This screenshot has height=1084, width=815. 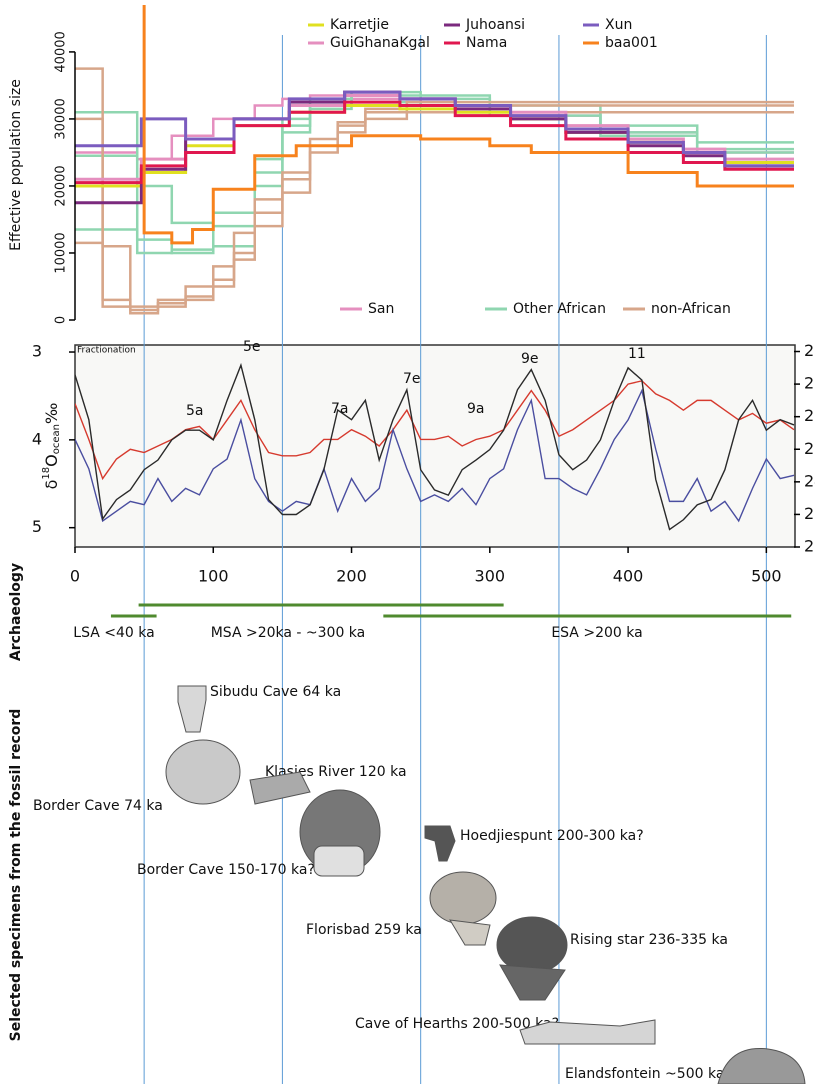 I want to click on y-tick-label: 40000, so click(x=61, y=51).